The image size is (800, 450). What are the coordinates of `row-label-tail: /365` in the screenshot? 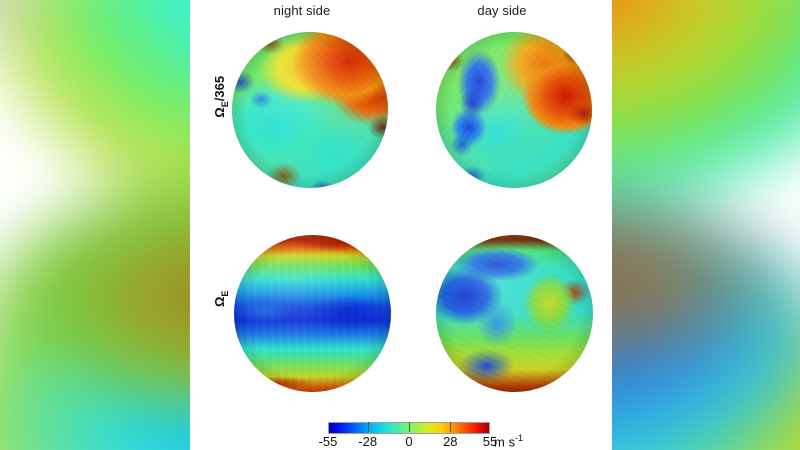 It's located at (220, 88).